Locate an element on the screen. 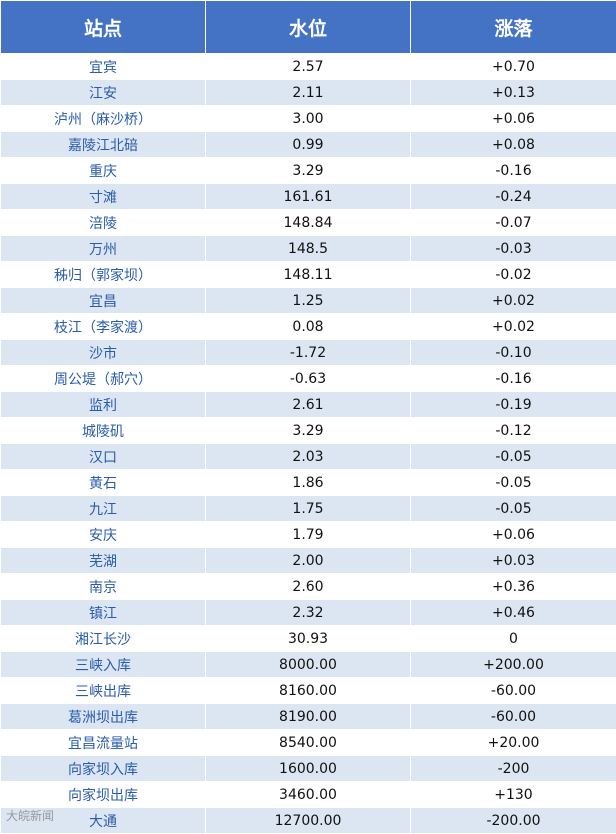  header-cell: 站点 is located at coordinates (103, 27).